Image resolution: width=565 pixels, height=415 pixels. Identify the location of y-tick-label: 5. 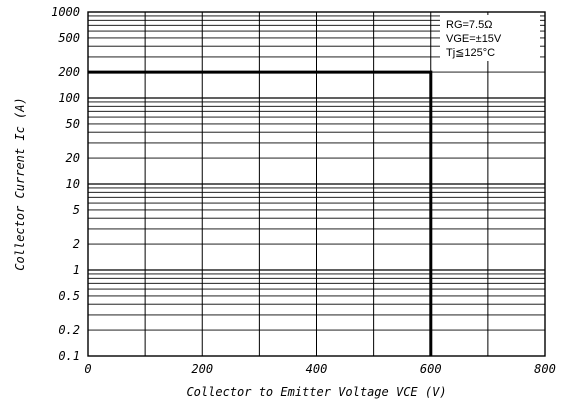
(76, 210).